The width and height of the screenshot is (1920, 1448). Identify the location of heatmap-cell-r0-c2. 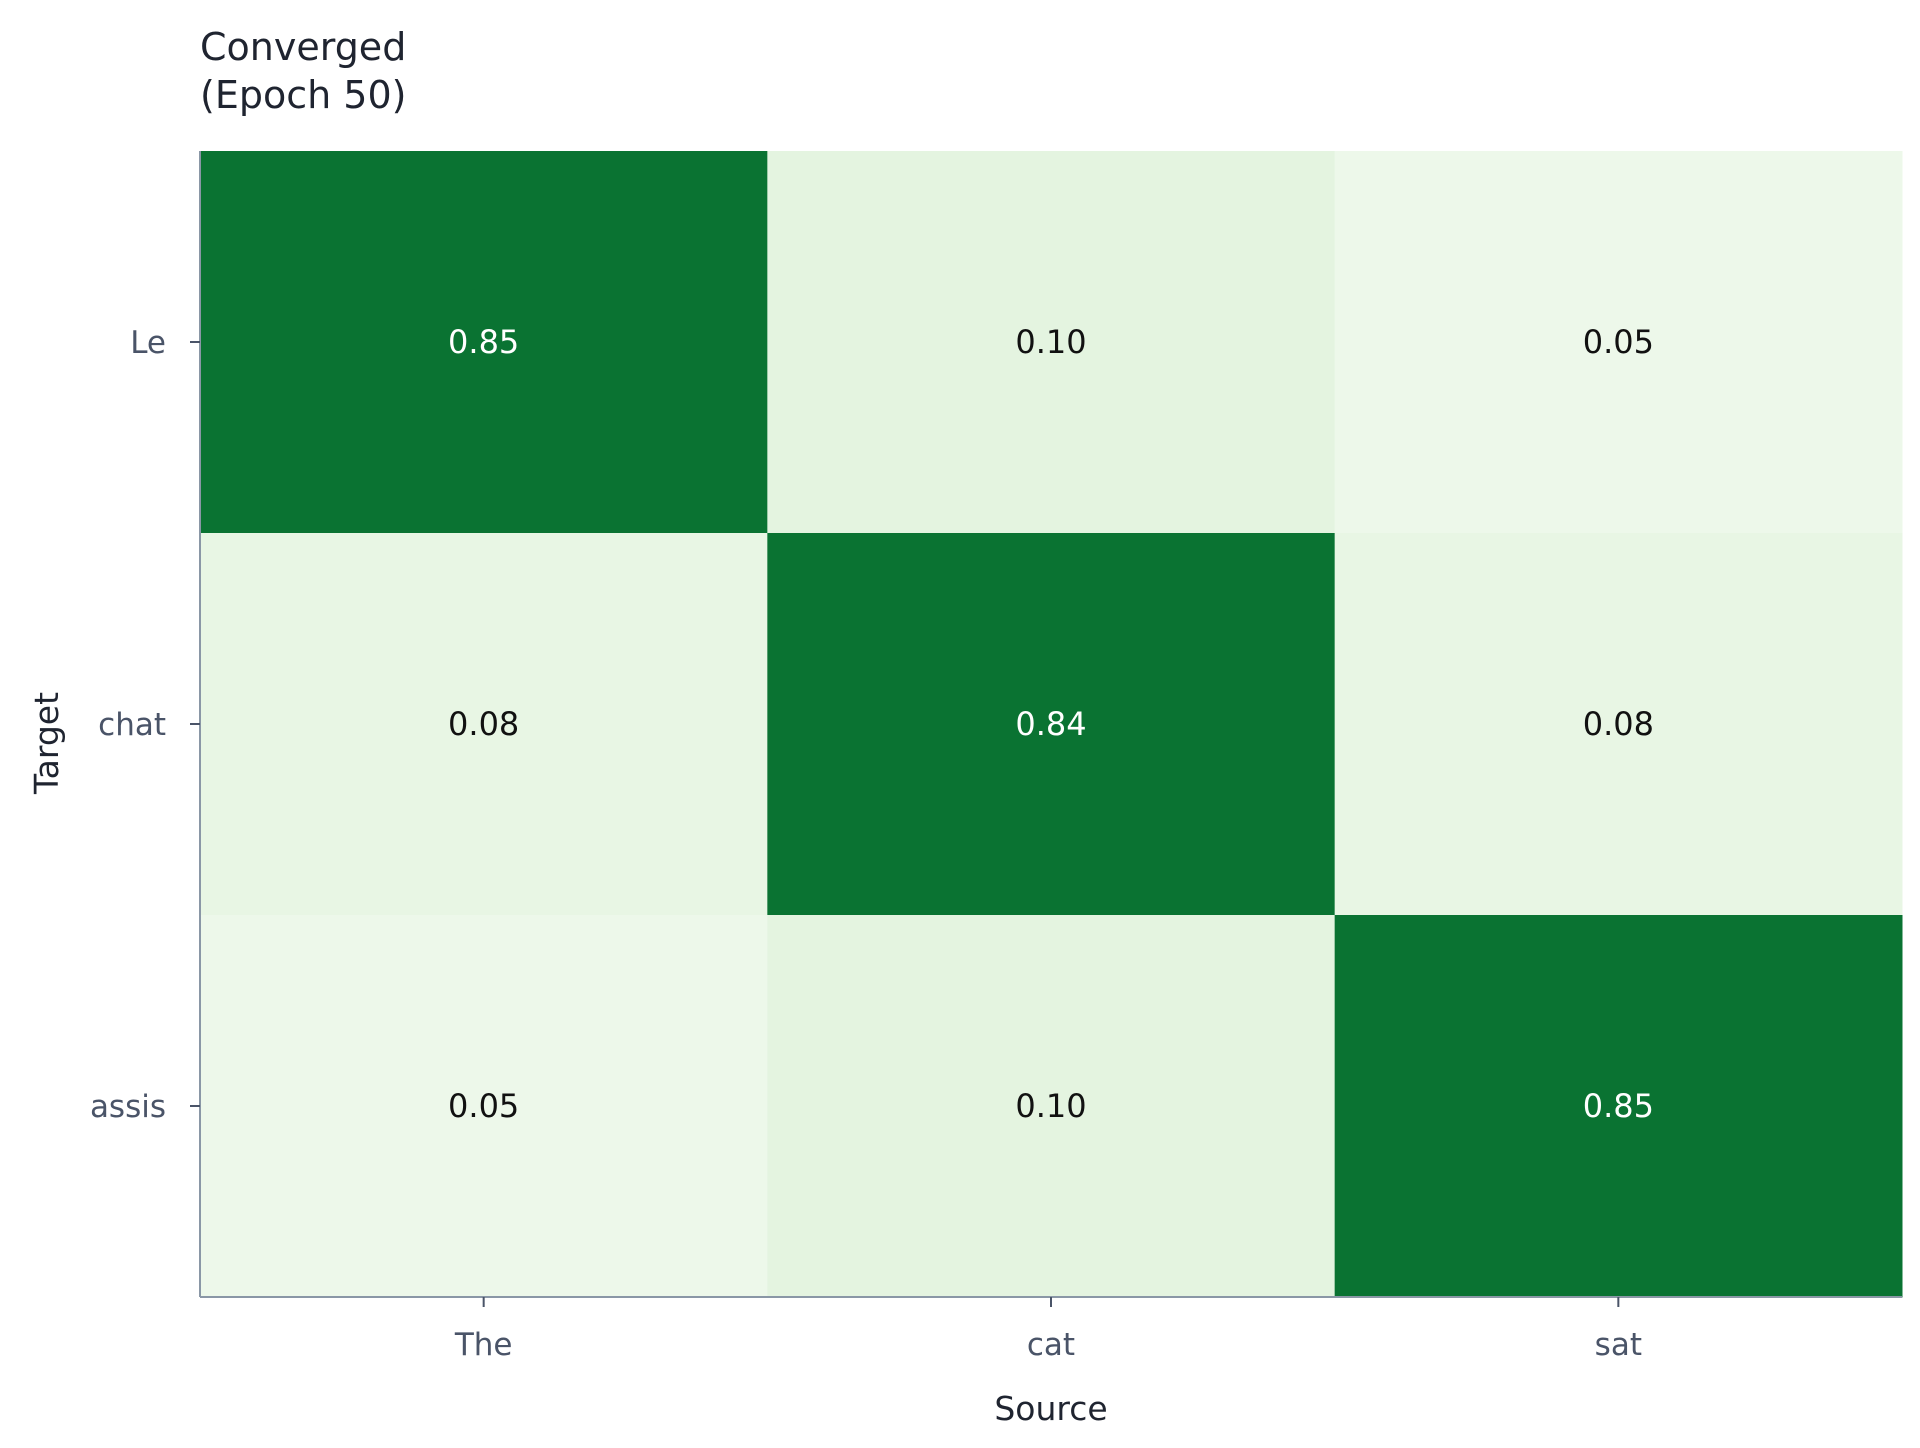
(1618, 342).